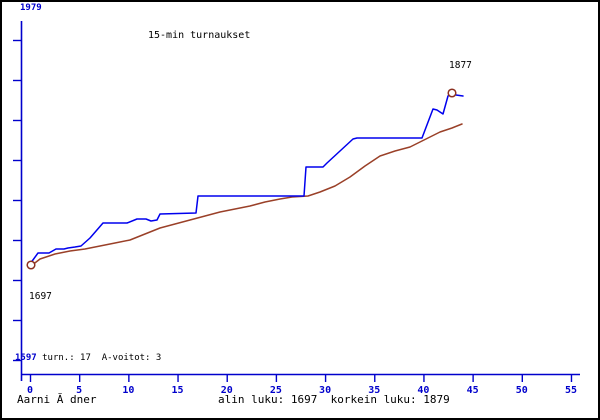  What do you see at coordinates (374, 390) in the screenshot?
I see `x-tick-label: 35` at bounding box center [374, 390].